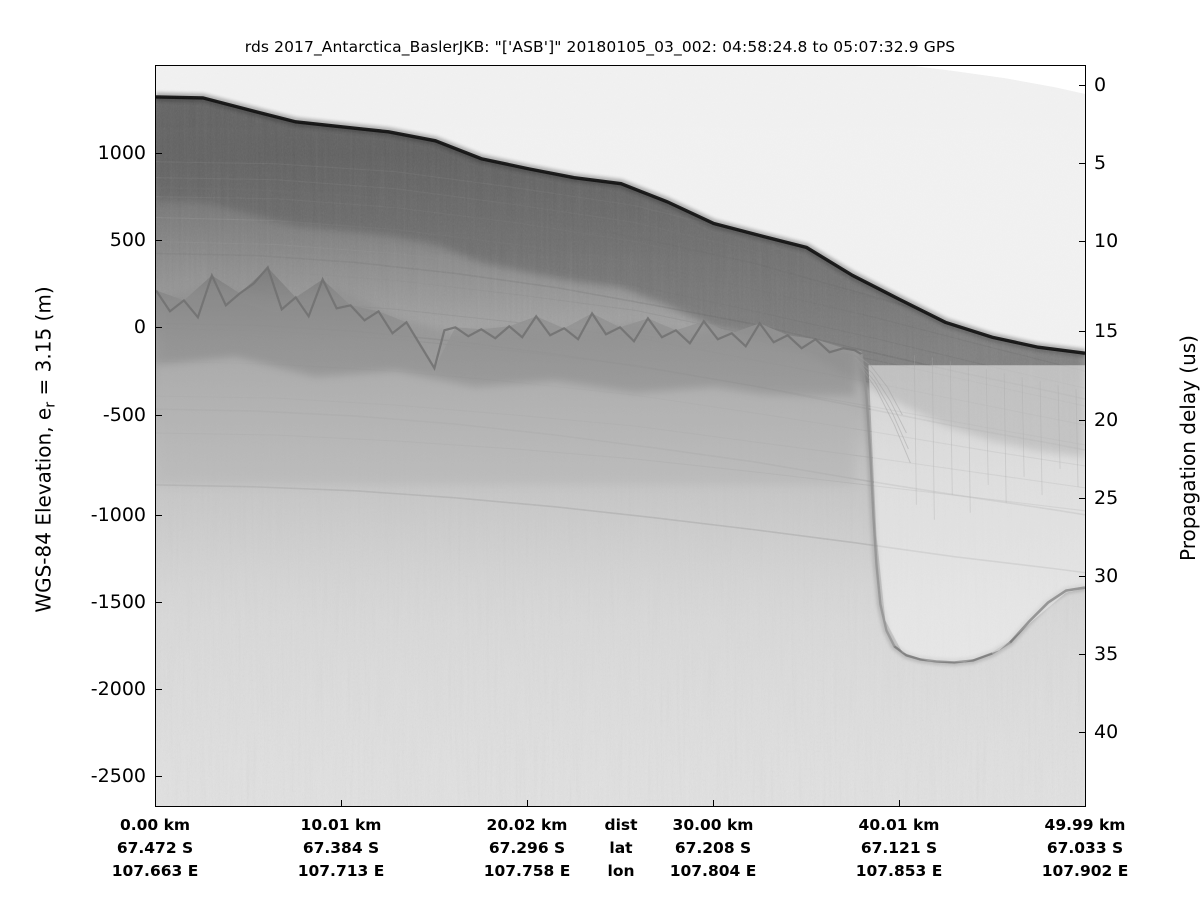 This screenshot has width=1200, height=900. What do you see at coordinates (341, 848) in the screenshot?
I see `geo-lat-1: 67.384 S` at bounding box center [341, 848].